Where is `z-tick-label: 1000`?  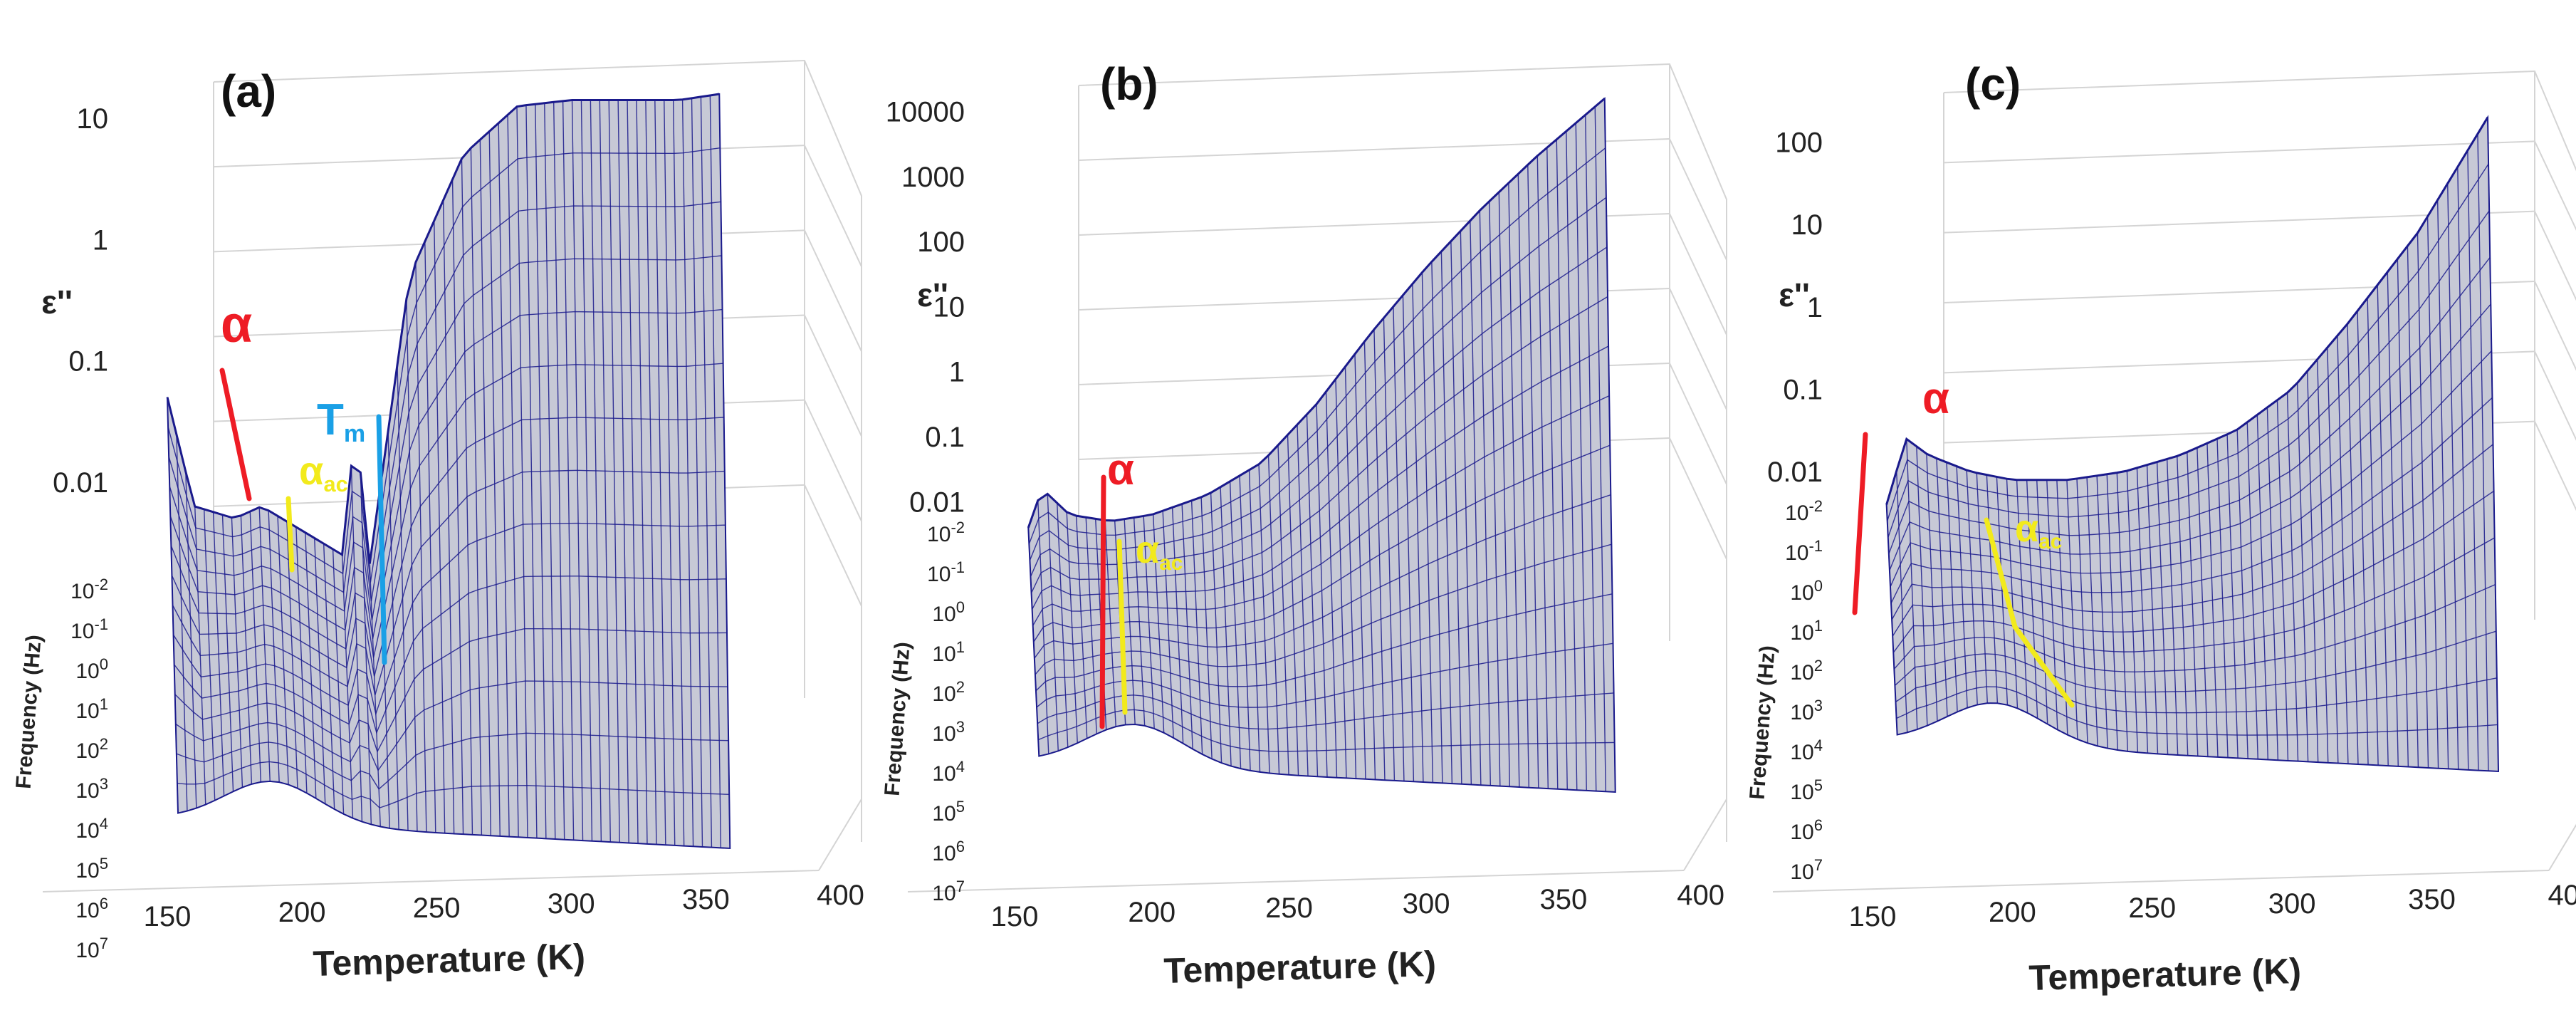
z-tick-label: 1000 is located at coordinates (933, 177).